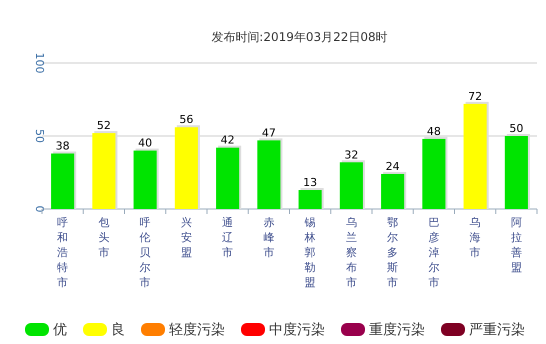 Image resolution: width=546 pixels, height=344 pixels. I want to click on x-tick-label: 兴安盟, so click(186, 237).